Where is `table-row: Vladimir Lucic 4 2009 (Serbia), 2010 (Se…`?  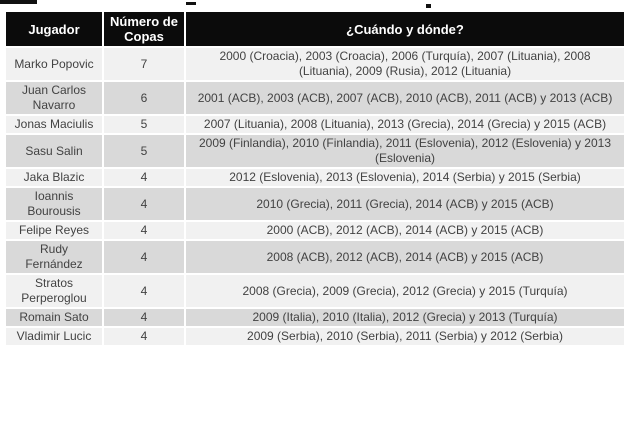 table-row: Vladimir Lucic 4 2009 (Serbia), 2010 (Se… is located at coordinates (315, 336).